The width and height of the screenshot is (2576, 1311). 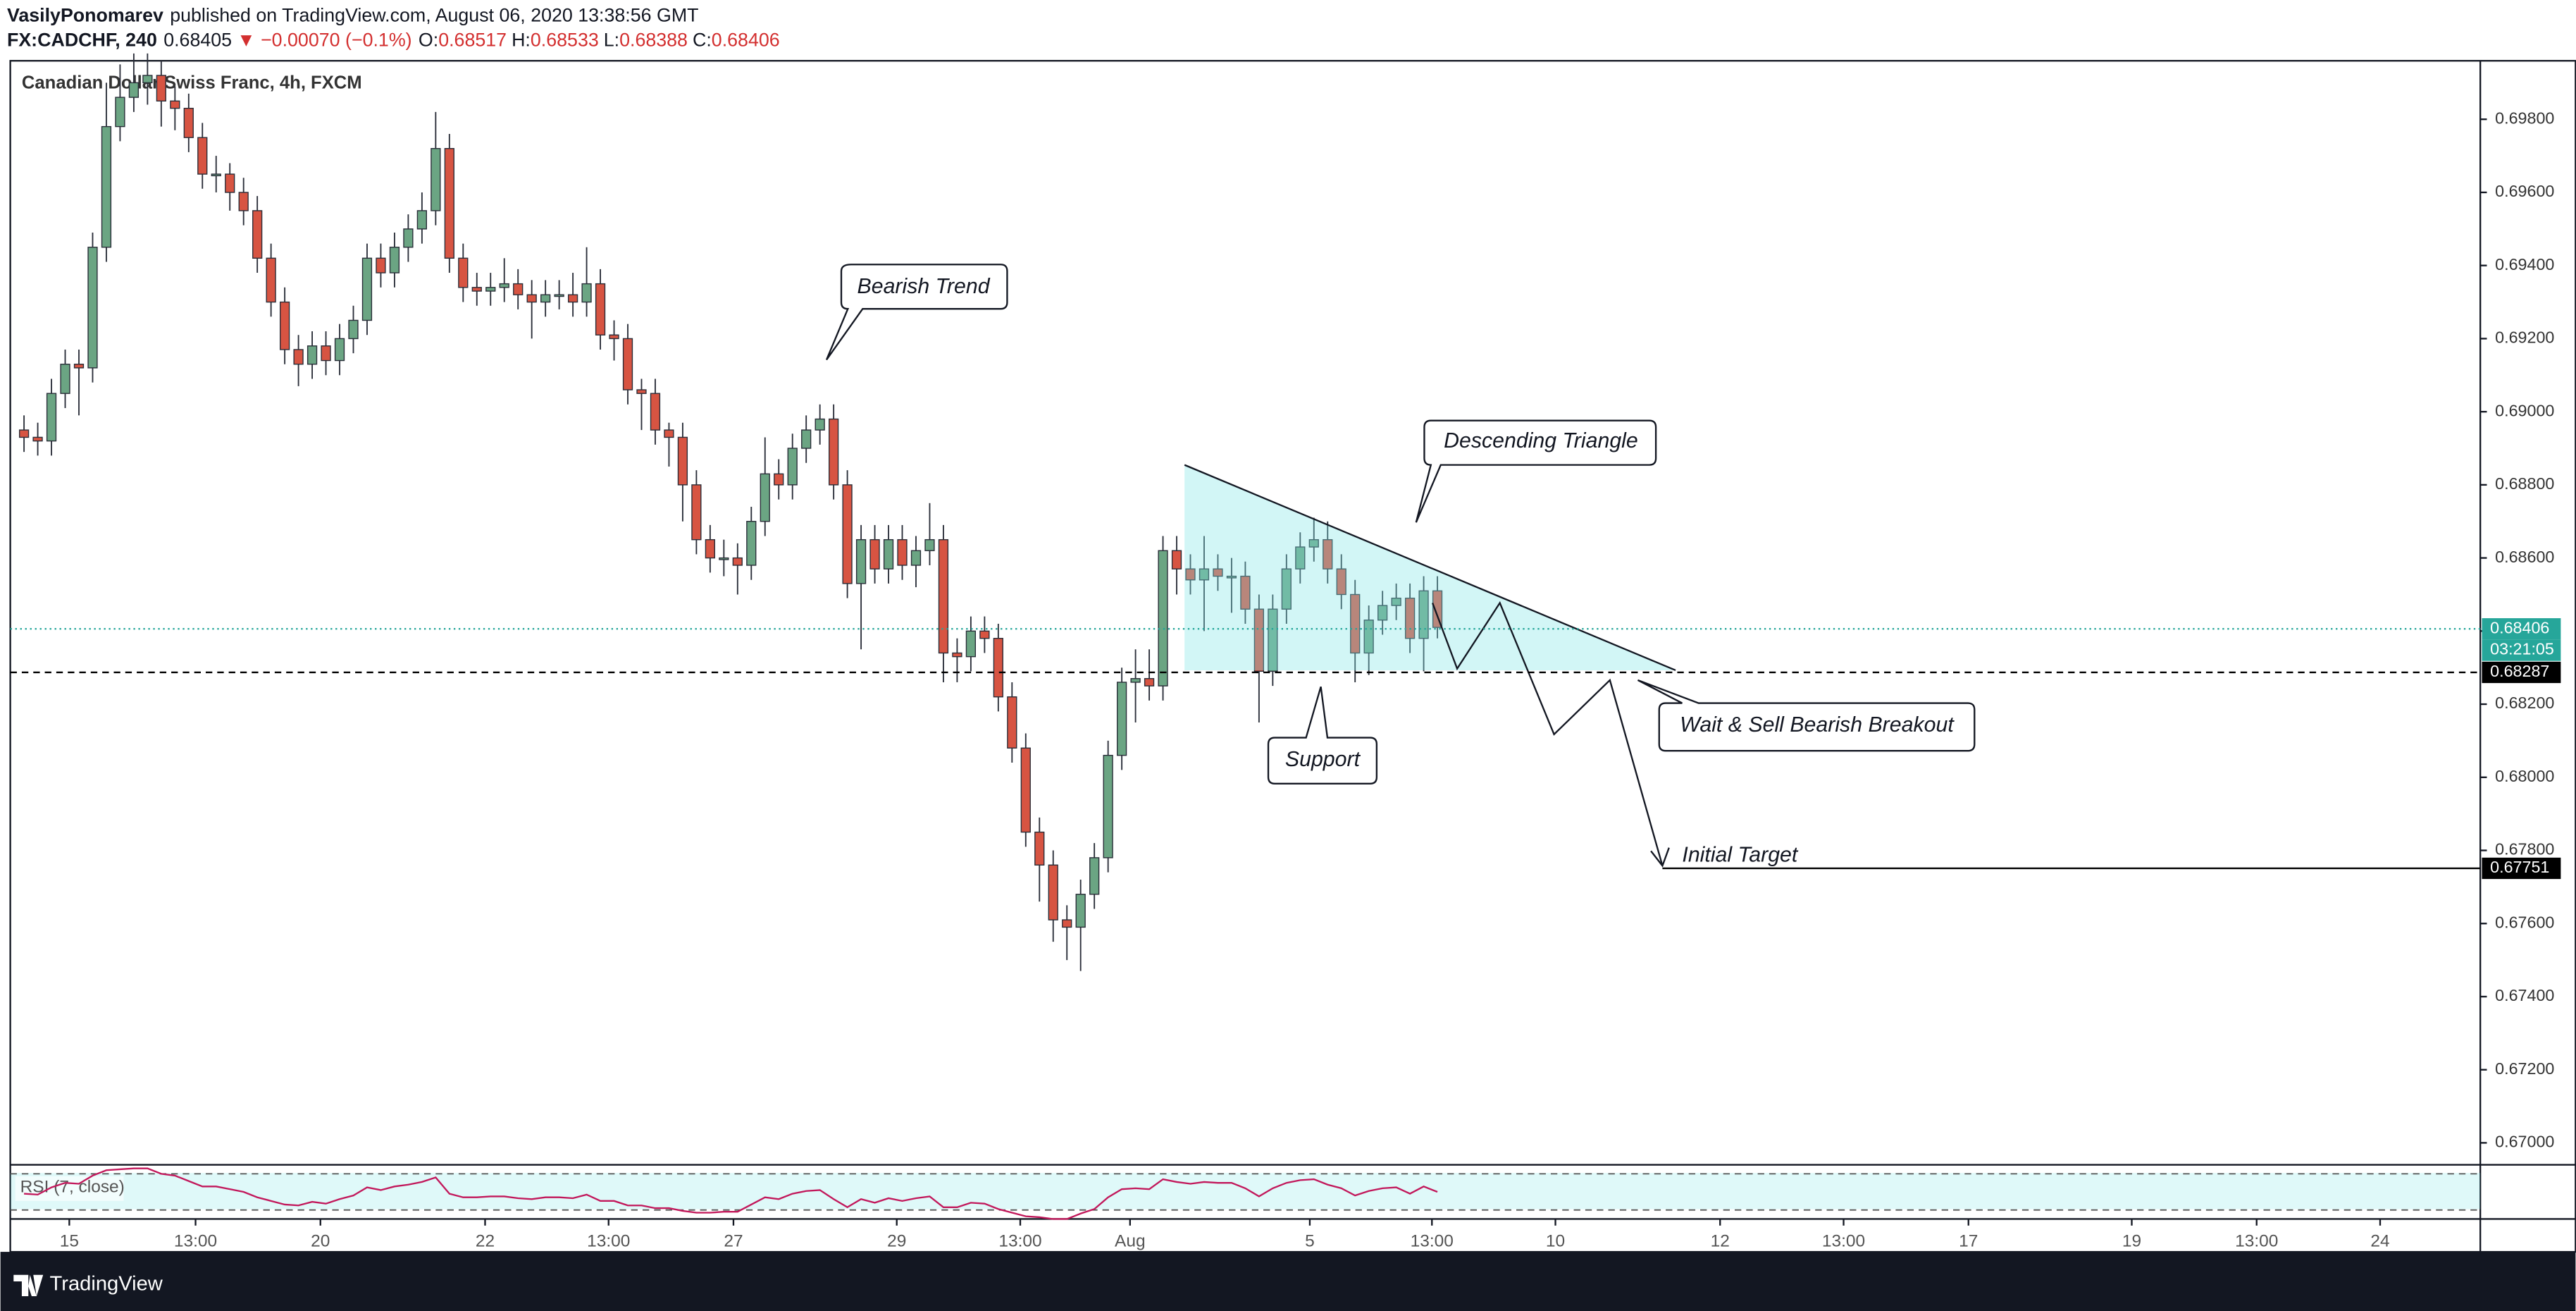 I want to click on y-tick-label: 0.69400, so click(x=2524, y=264).